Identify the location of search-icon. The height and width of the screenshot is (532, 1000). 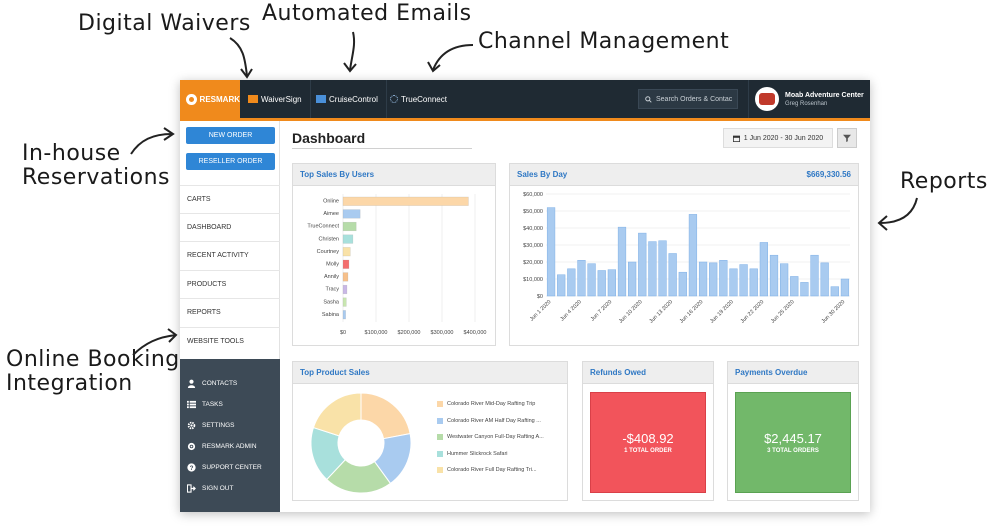
(648, 99).